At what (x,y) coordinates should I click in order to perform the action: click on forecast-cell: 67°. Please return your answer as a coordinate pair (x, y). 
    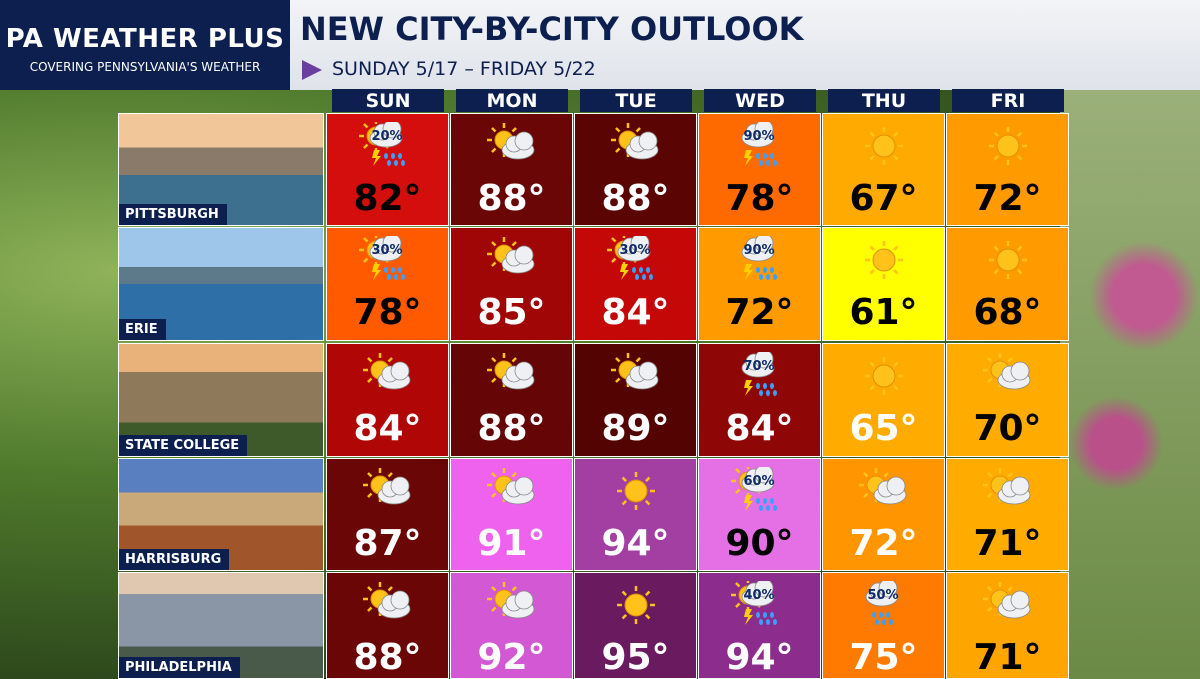
    Looking at the image, I should click on (883, 169).